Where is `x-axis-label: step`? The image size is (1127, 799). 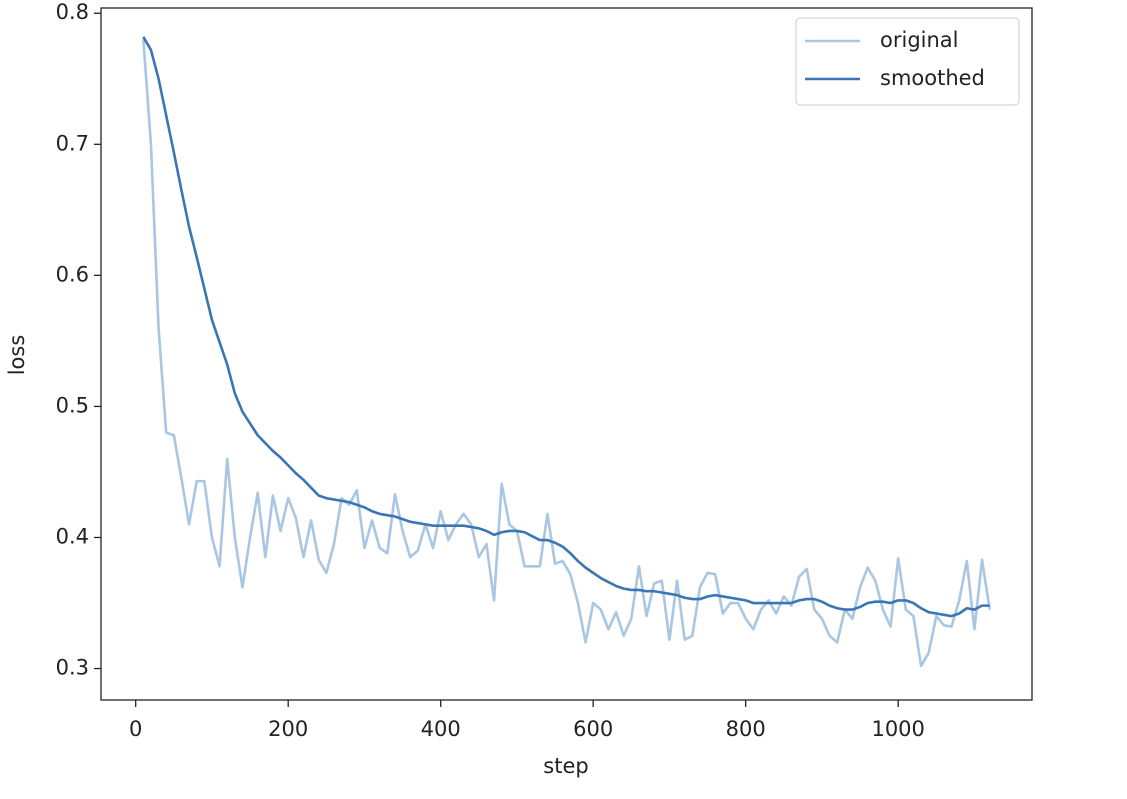 x-axis-label: step is located at coordinates (565, 766).